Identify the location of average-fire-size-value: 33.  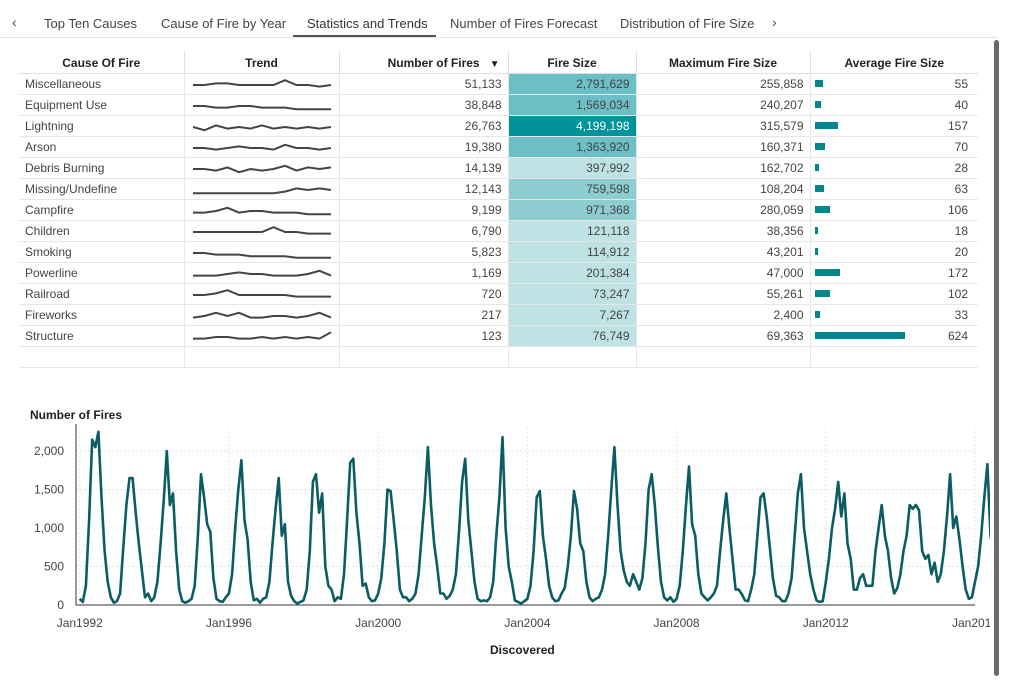
(961, 315).